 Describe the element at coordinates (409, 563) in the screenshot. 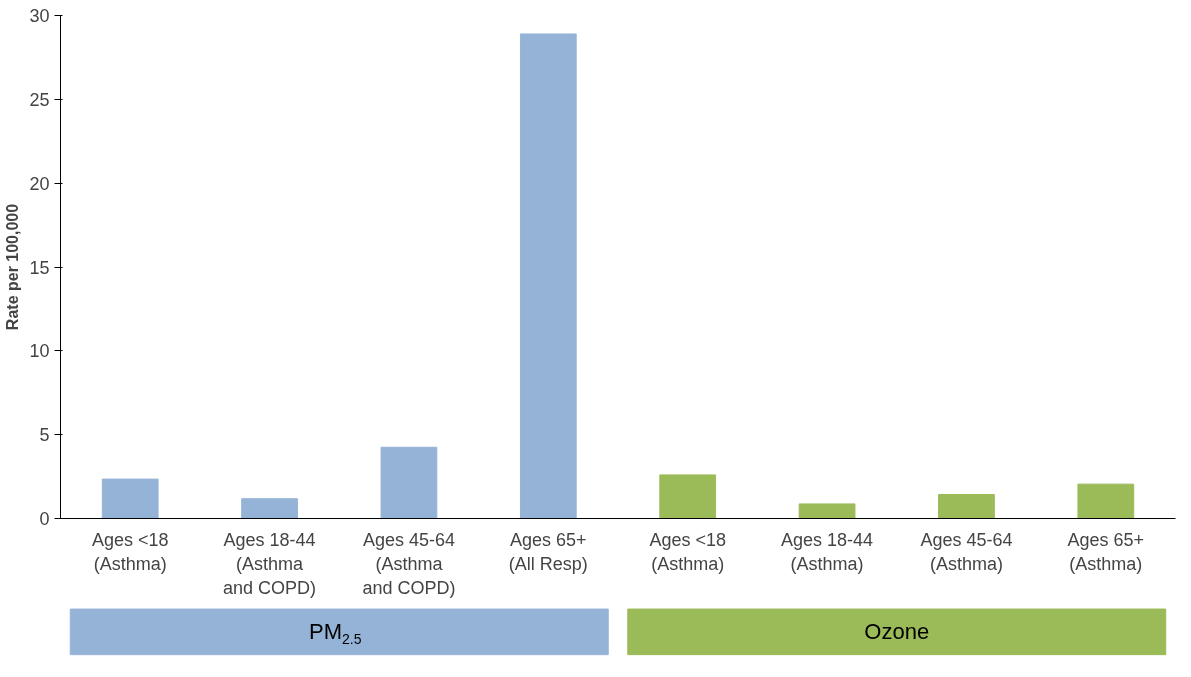

I see `x-tick-label: Ages 45-64 (Asthma and COPD)` at that location.